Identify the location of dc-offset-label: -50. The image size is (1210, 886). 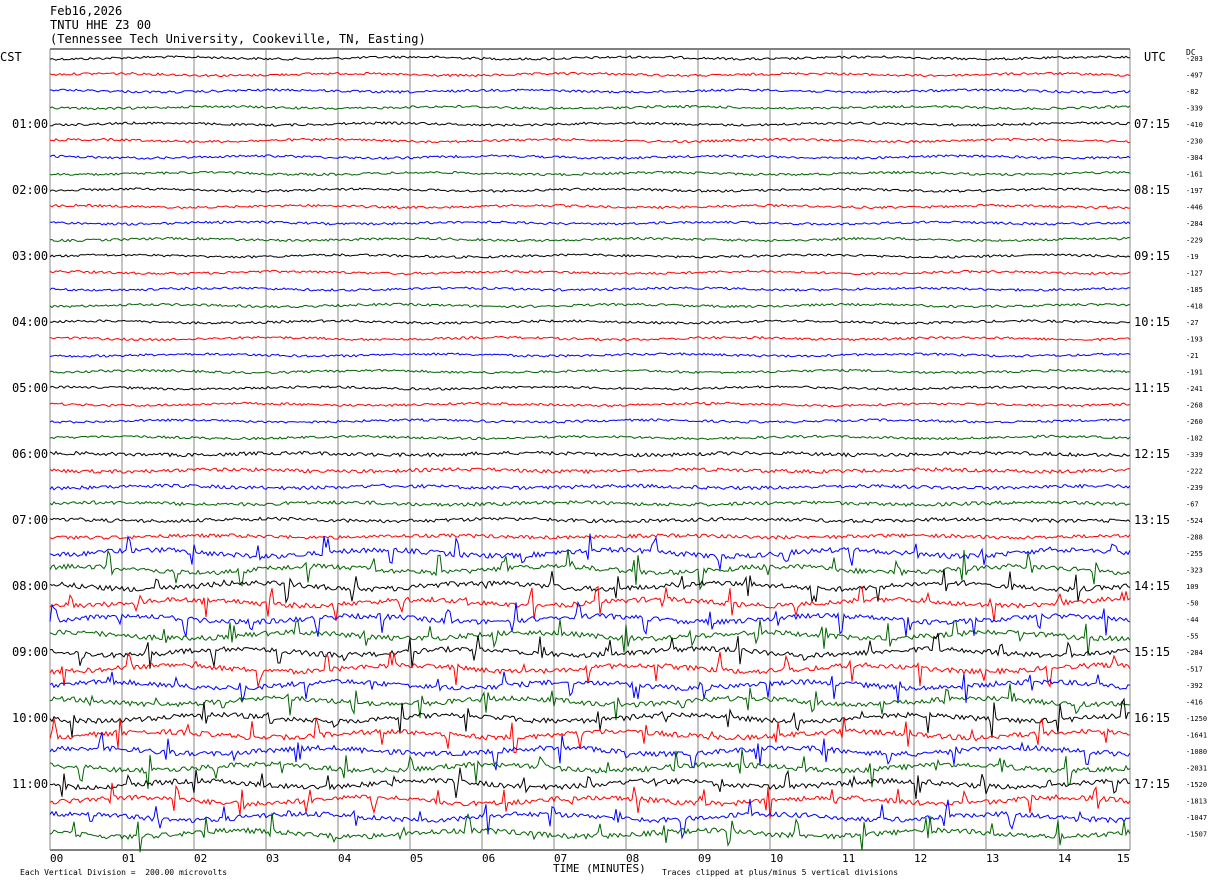
(1192, 604).